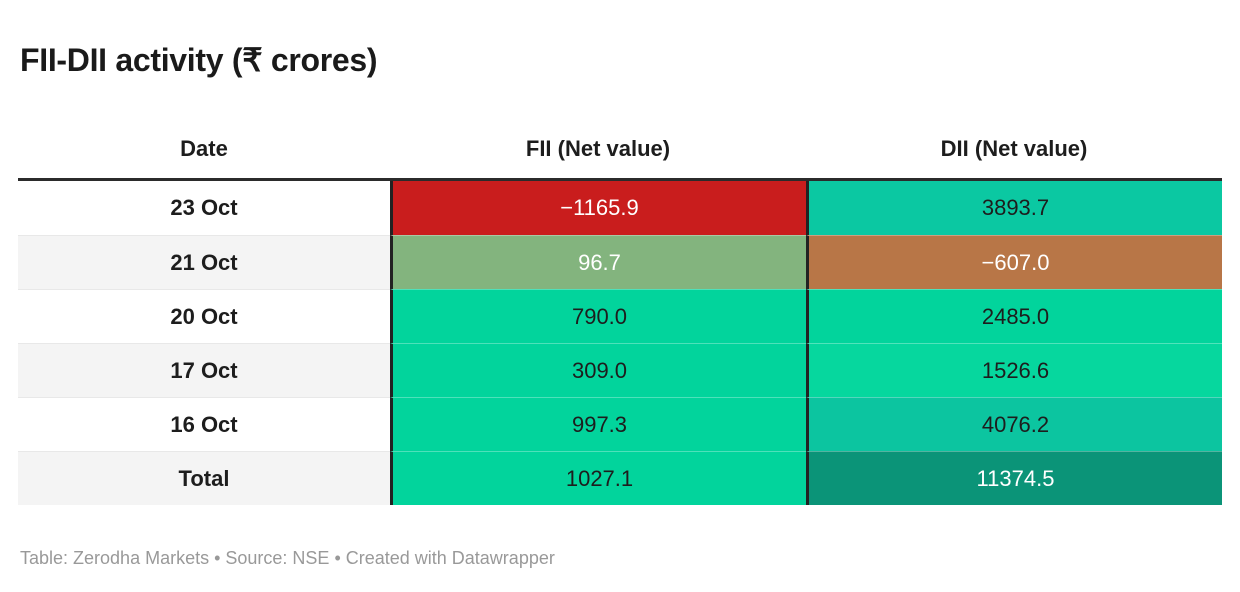 This screenshot has height=592, width=1240. I want to click on dii-value-cell: −607.0, so click(1014, 262).